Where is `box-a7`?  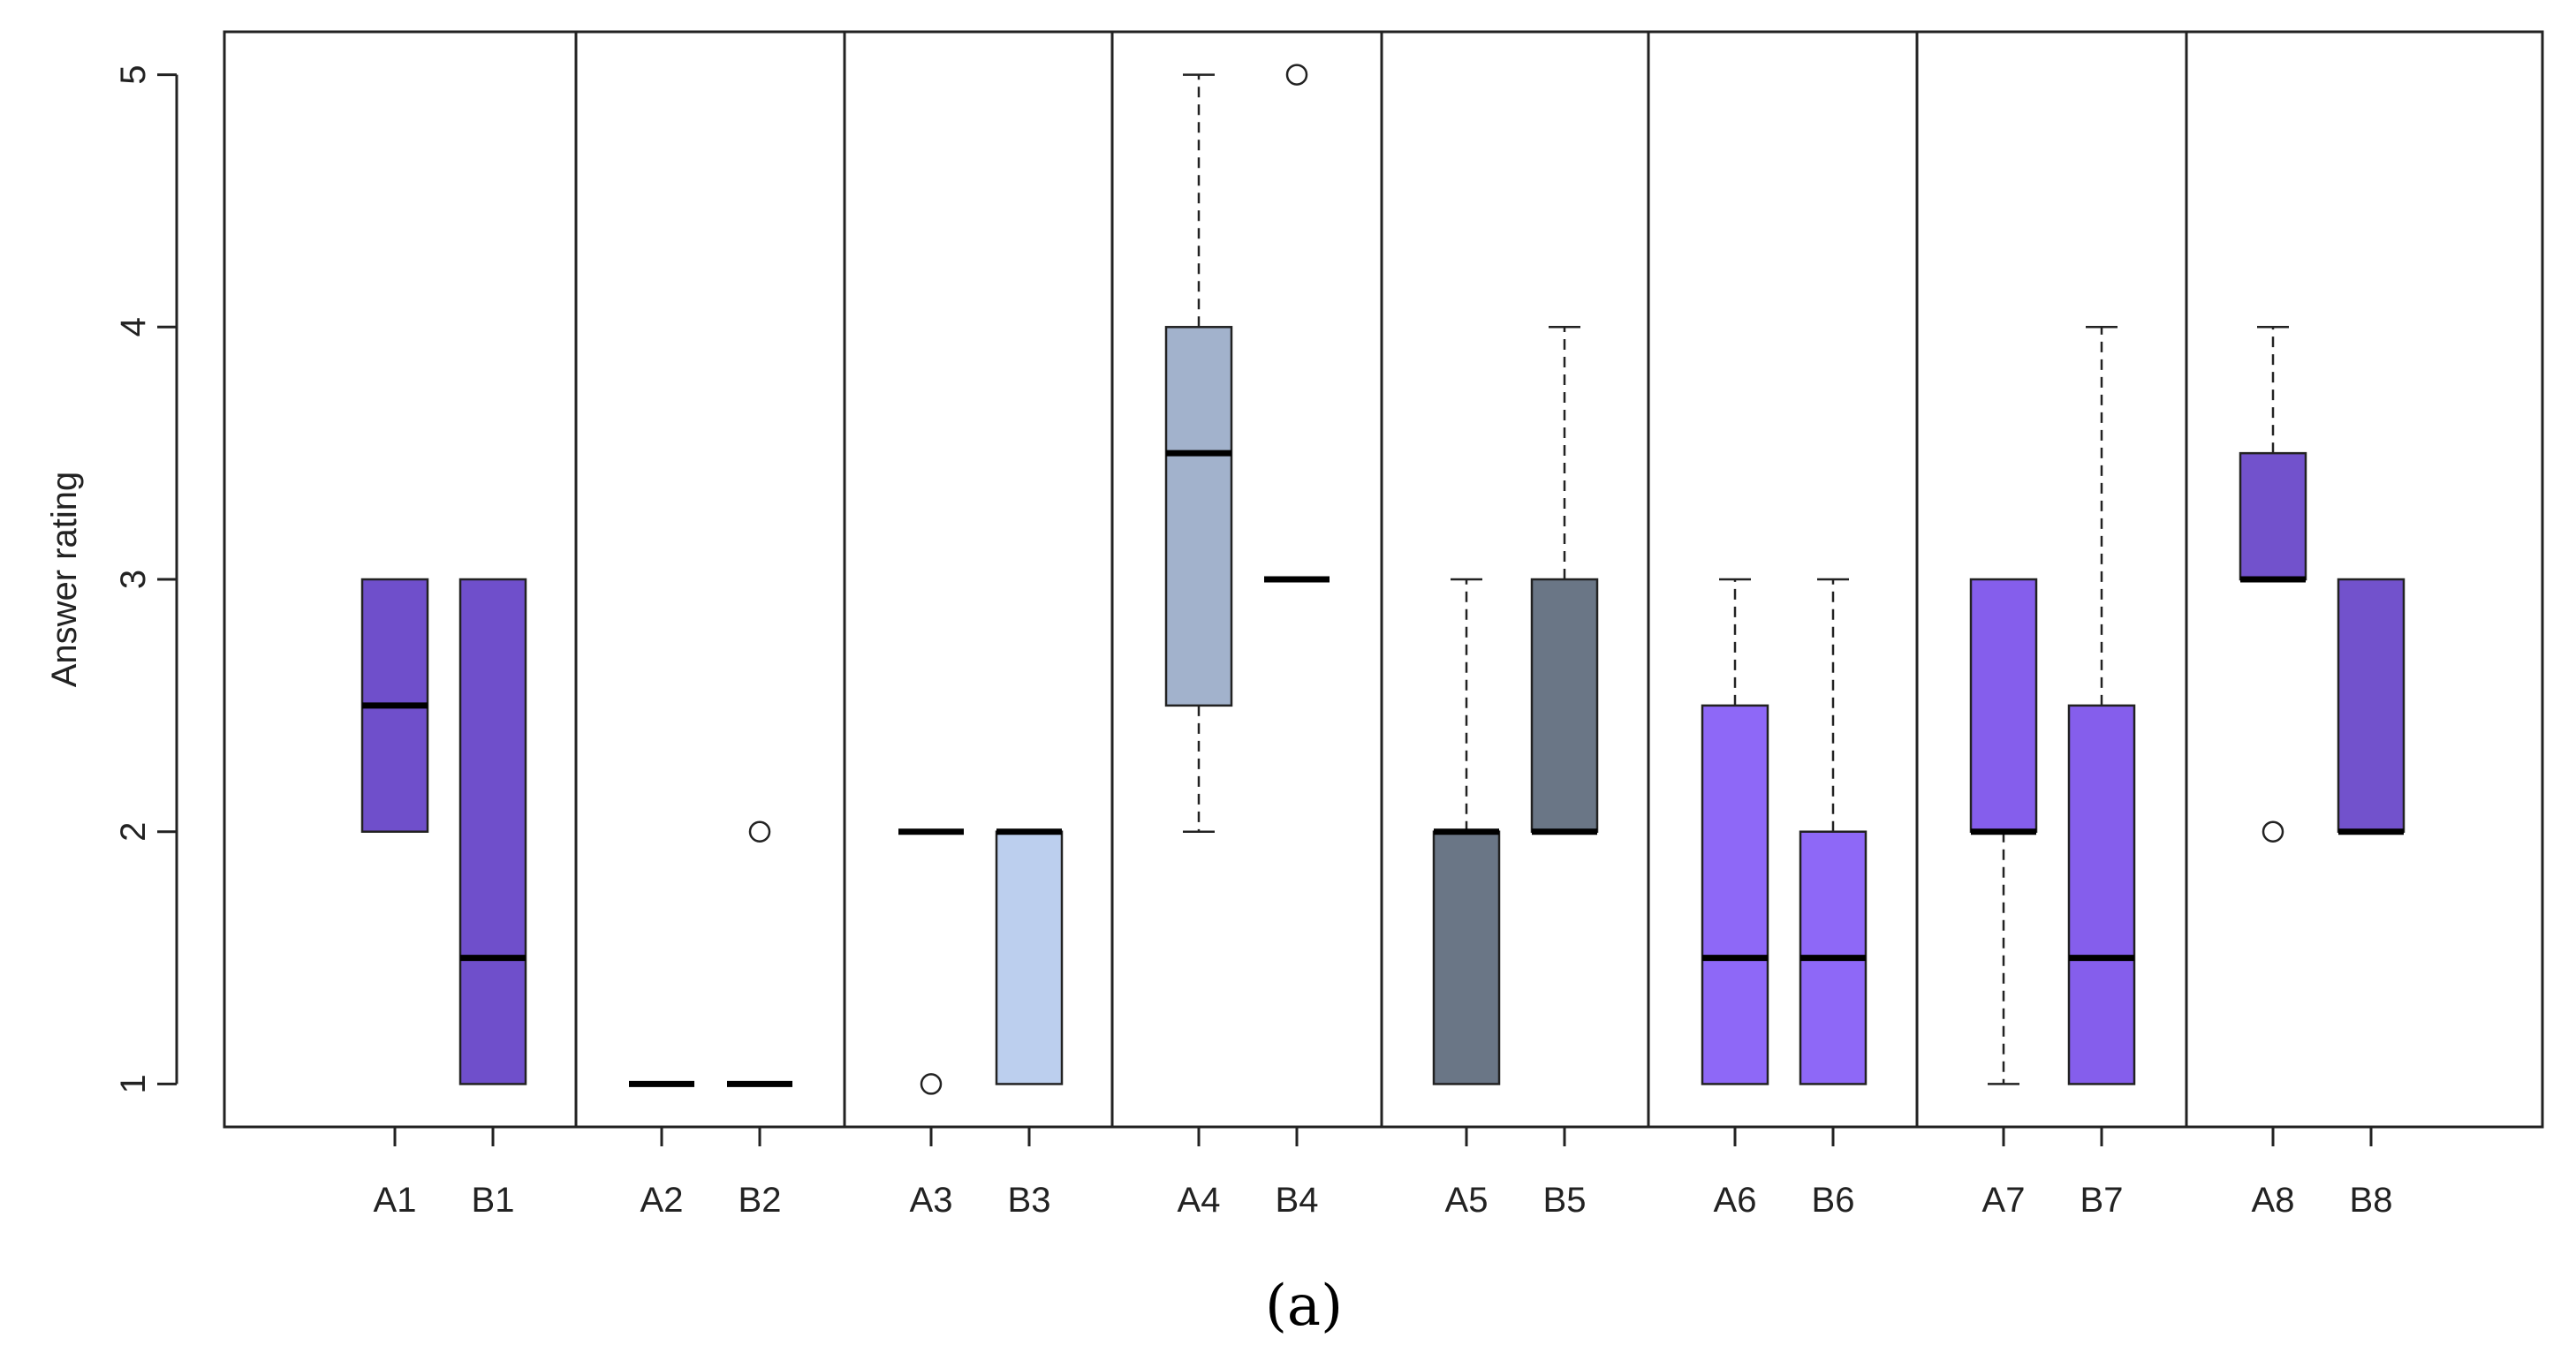
box-a7 is located at coordinates (2003, 831).